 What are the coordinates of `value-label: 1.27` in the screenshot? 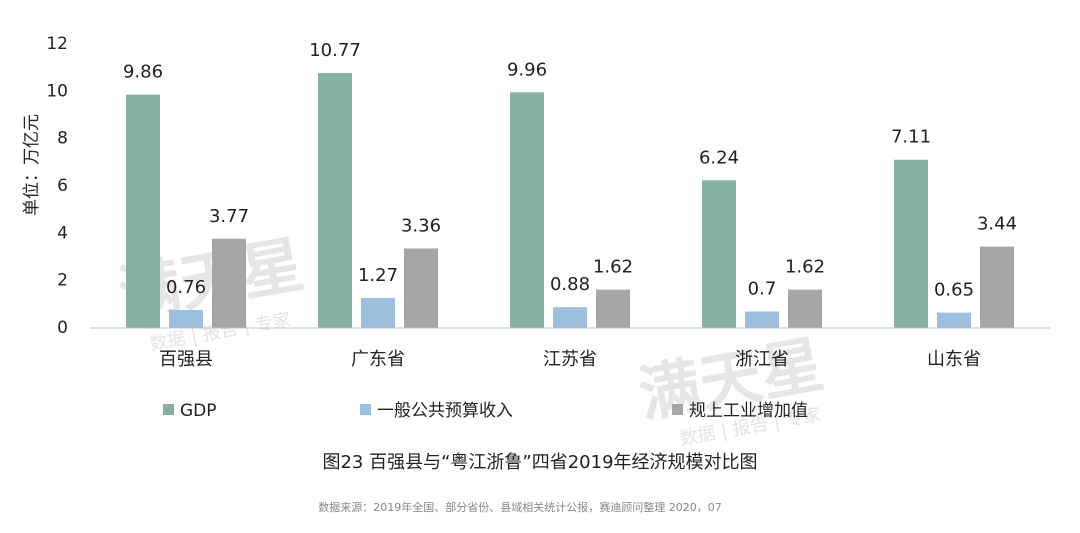 It's located at (378, 275).